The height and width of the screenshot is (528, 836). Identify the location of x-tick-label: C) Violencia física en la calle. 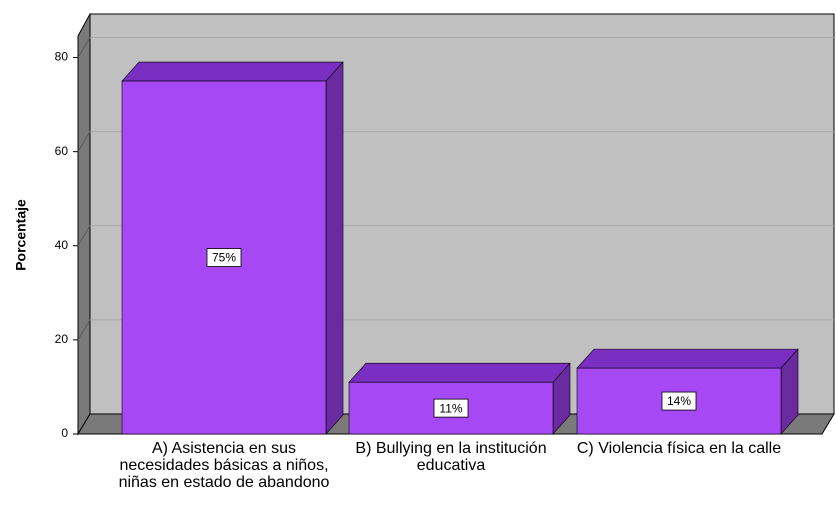
(679, 448).